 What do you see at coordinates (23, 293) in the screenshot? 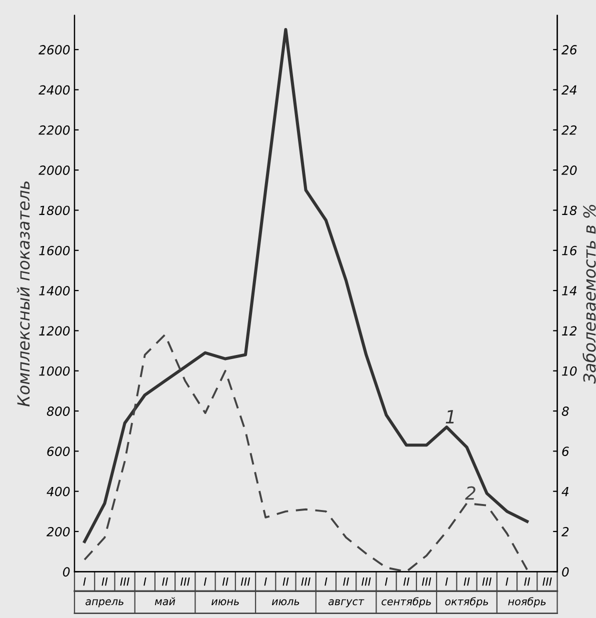
I see `y-axis-title: Комплексный показатель` at bounding box center [23, 293].